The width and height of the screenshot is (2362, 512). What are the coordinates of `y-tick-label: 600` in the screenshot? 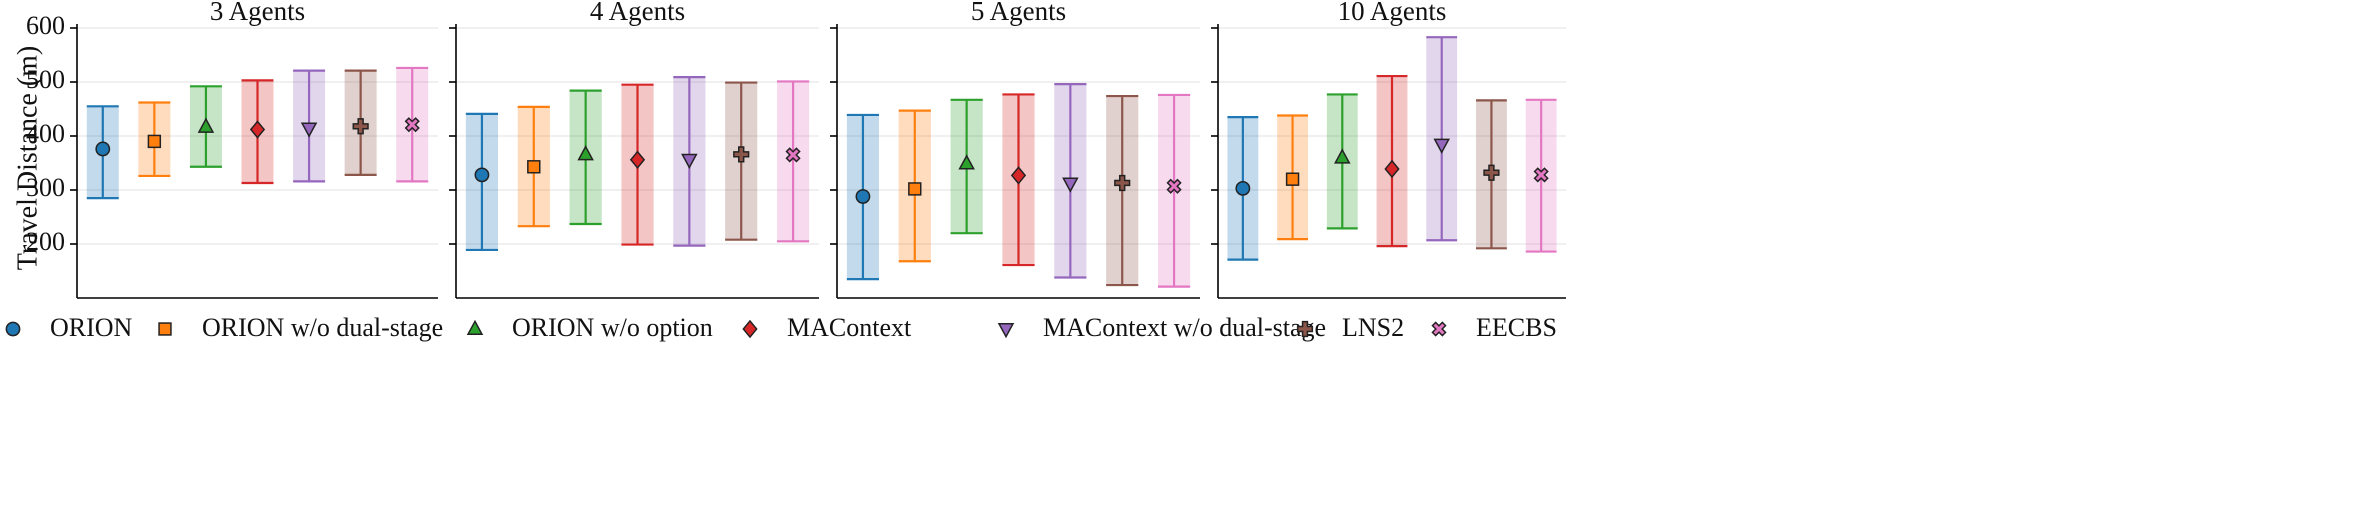 It's located at (45, 25).